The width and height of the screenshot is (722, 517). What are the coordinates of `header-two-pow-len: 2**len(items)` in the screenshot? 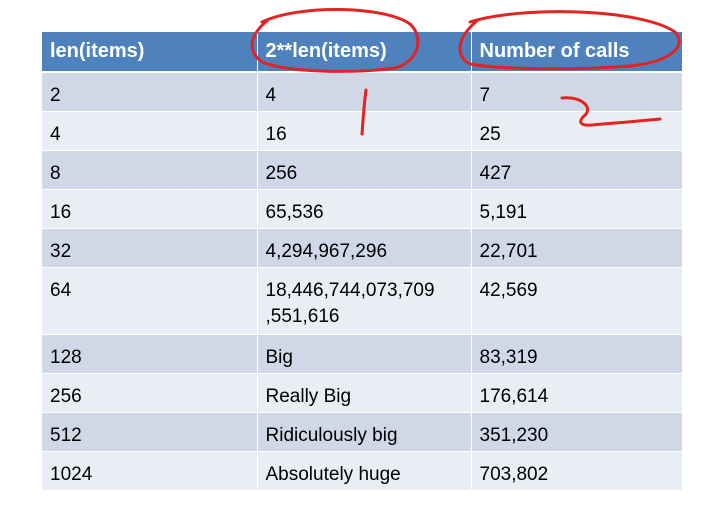 It's located at (364, 52).